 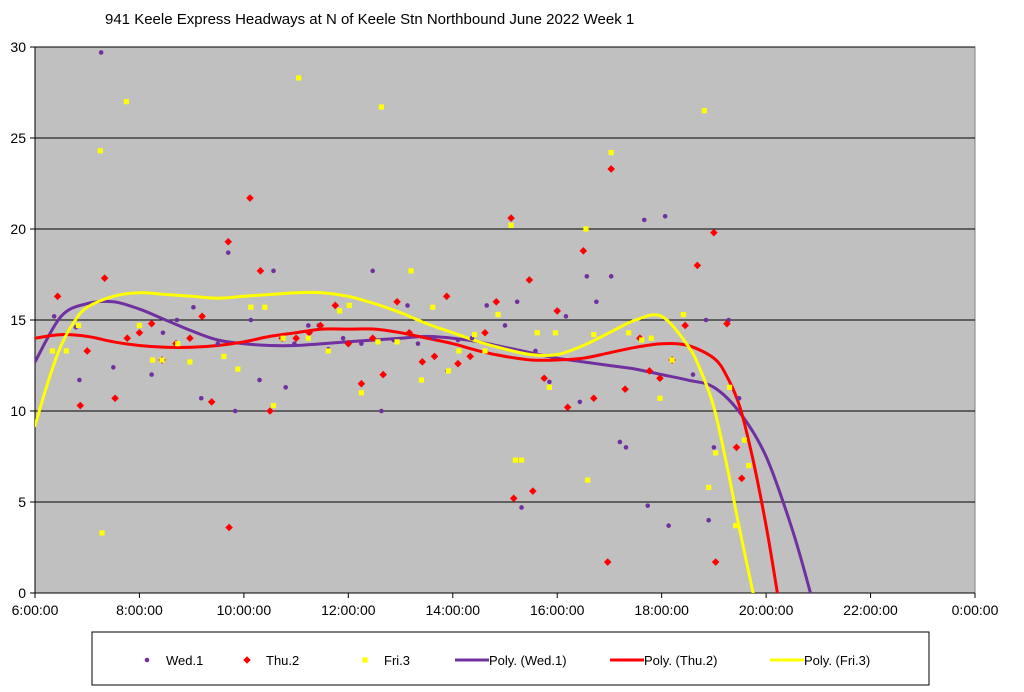 I want to click on y-axis-tick-labels: 0 5 10 15 20 25 30, so click(x=18, y=320).